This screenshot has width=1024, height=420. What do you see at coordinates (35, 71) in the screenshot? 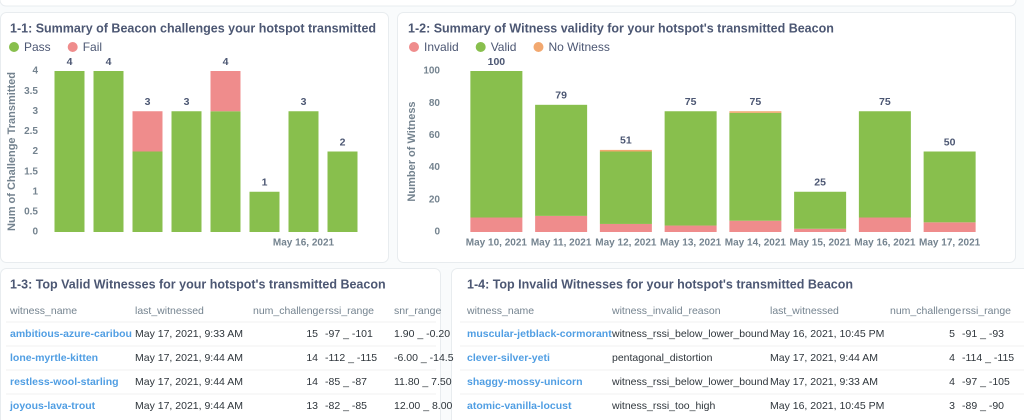
I see `y-tick-label: 4` at bounding box center [35, 71].